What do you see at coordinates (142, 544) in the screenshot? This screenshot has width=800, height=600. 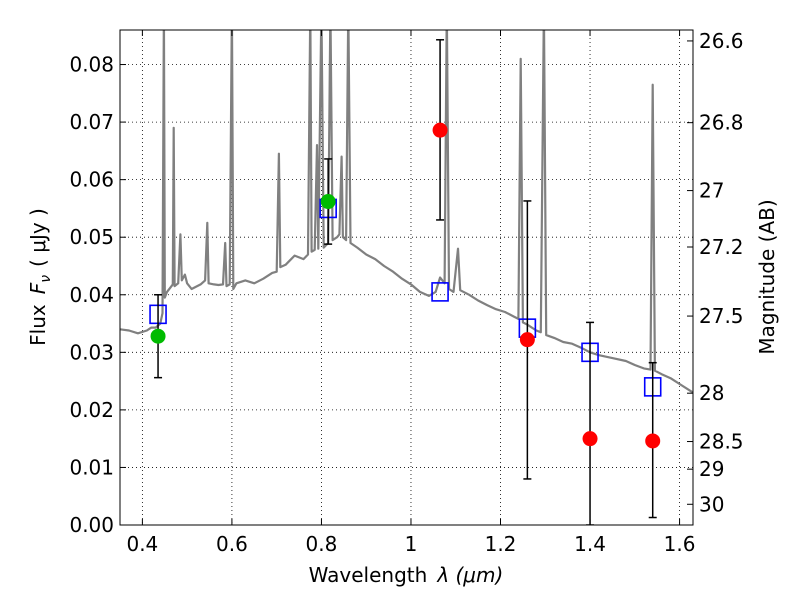 I see `x-tick-label: 0.4` at bounding box center [142, 544].